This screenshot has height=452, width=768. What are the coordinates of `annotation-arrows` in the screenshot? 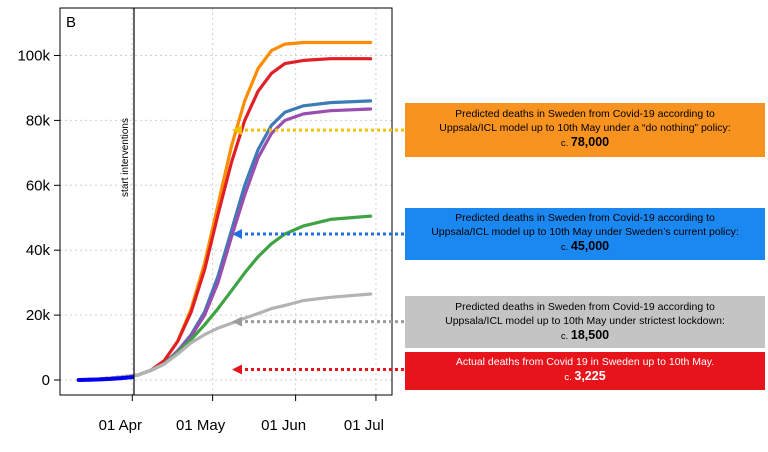 It's located at (318, 250).